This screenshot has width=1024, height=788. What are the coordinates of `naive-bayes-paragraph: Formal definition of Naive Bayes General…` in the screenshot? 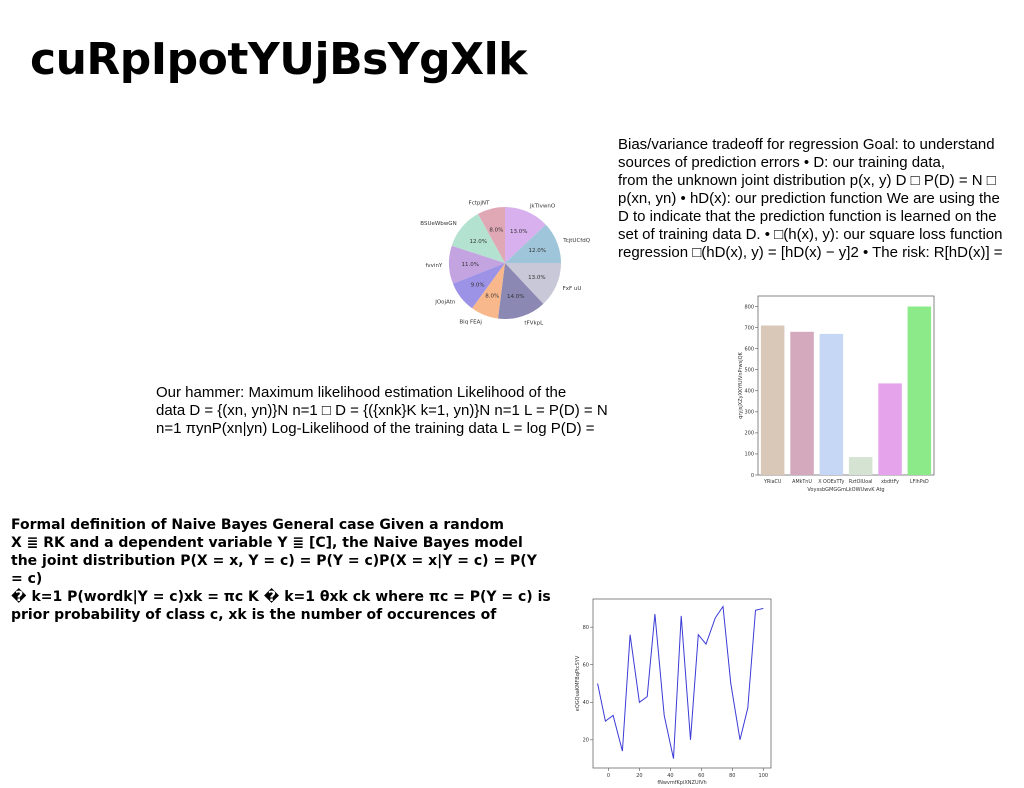 It's located at (281, 570).